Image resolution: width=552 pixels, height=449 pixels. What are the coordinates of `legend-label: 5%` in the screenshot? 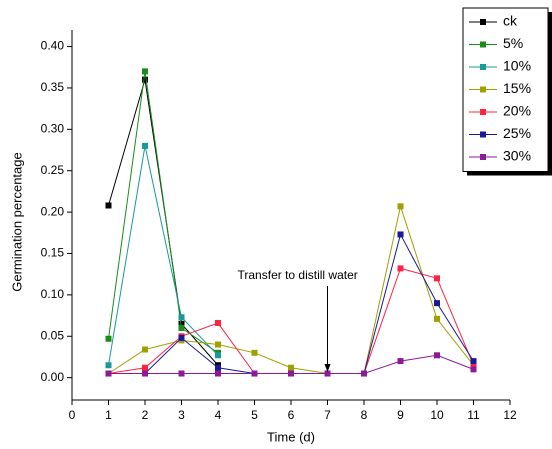 It's located at (513, 43).